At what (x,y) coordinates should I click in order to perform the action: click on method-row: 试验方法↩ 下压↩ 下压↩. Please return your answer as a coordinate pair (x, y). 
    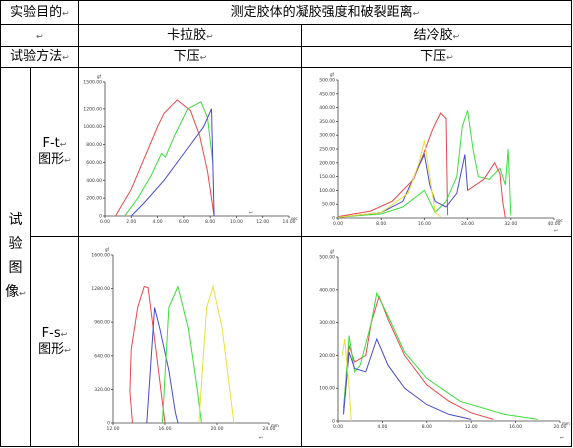
    Looking at the image, I should click on (286, 57).